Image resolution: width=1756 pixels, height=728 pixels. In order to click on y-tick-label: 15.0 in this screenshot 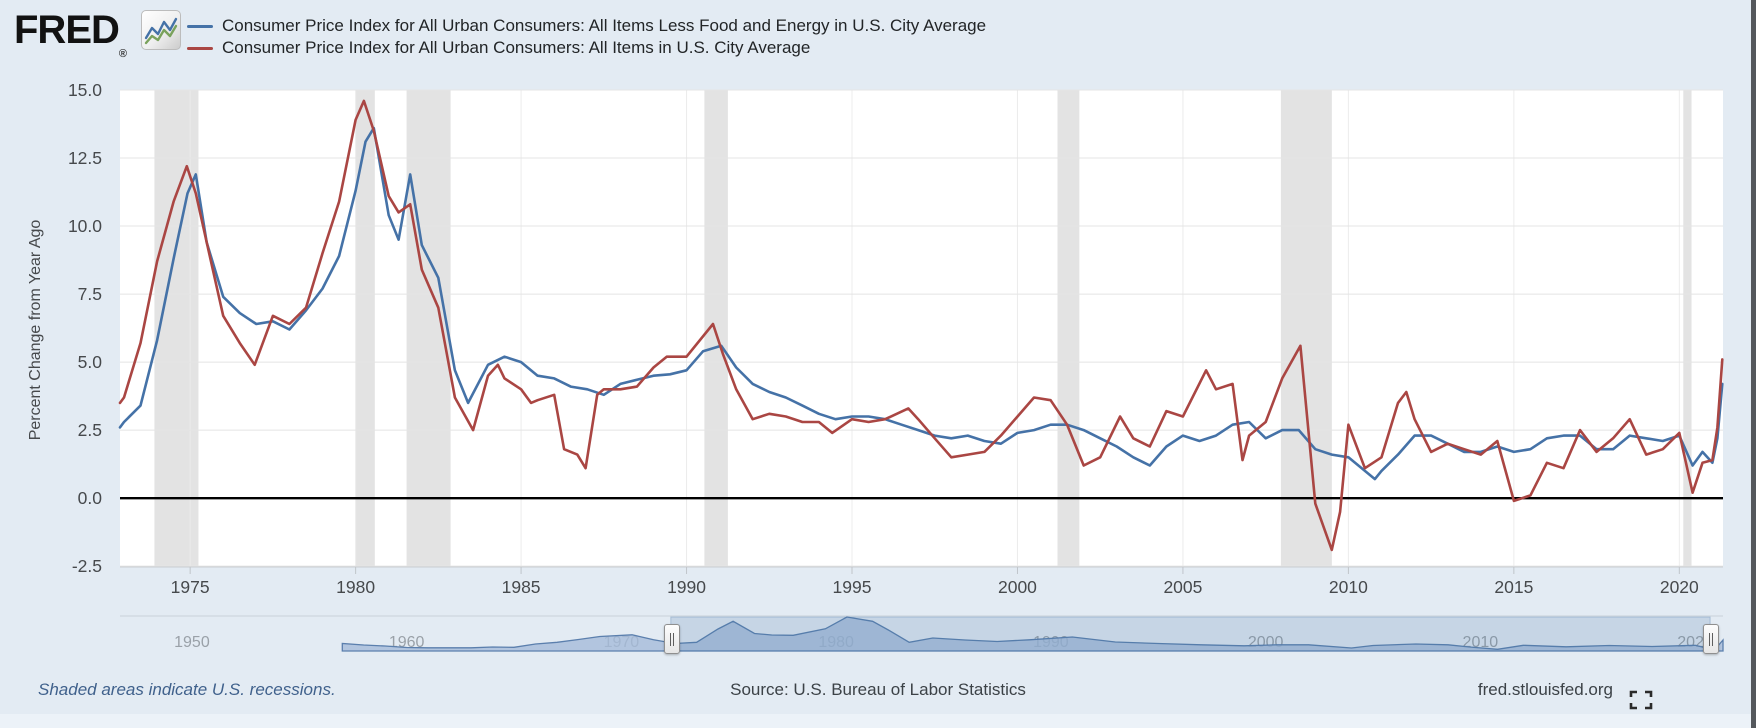, I will do `click(85, 90)`.